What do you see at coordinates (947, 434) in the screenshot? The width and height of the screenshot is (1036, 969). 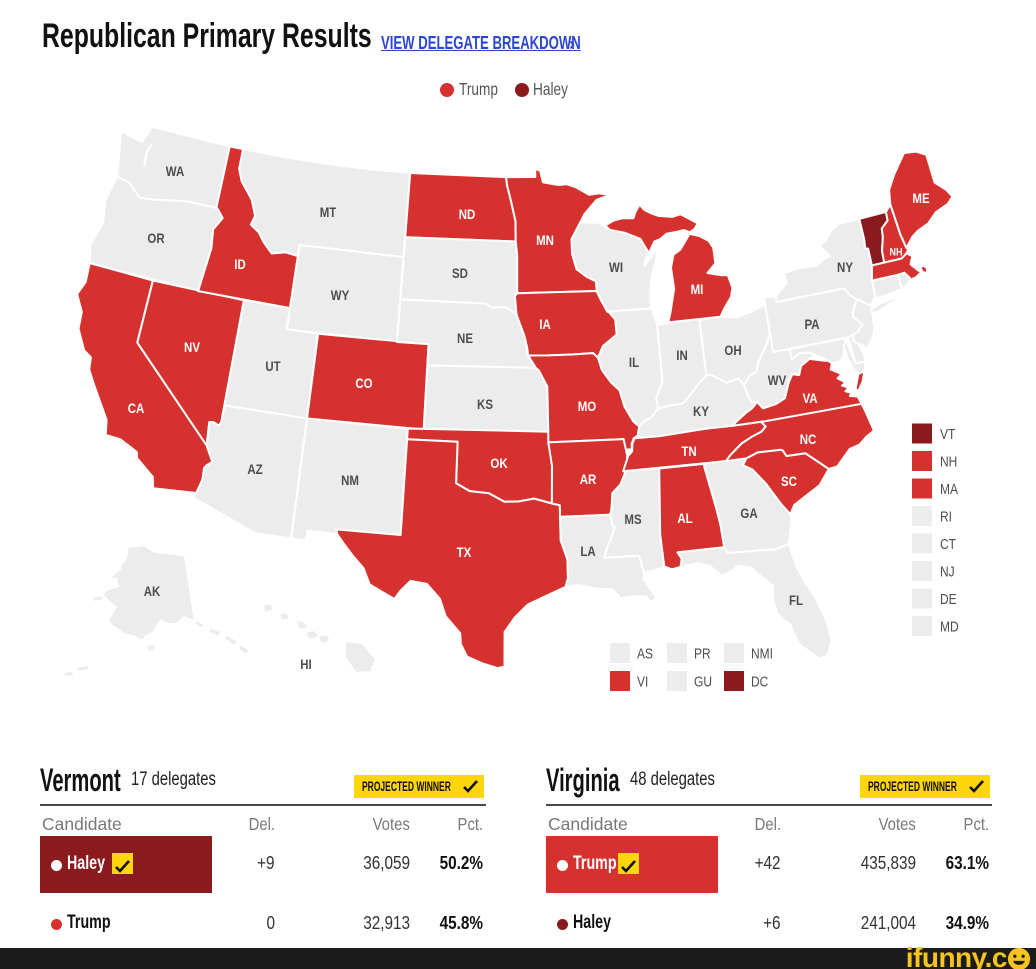 I see `svg-text: VT` at bounding box center [947, 434].